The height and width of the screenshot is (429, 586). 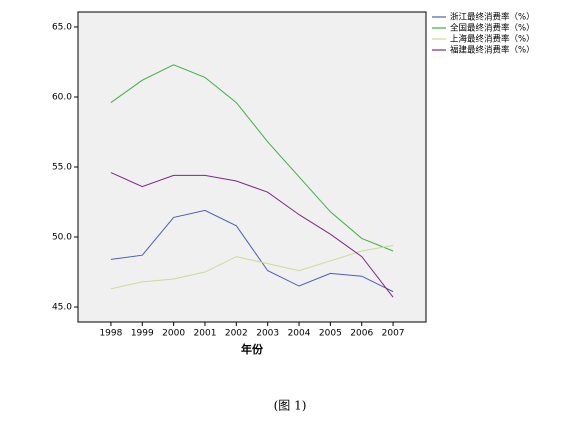 I want to click on legend-label: 浙江最终消费率（%）, so click(x=492, y=17).